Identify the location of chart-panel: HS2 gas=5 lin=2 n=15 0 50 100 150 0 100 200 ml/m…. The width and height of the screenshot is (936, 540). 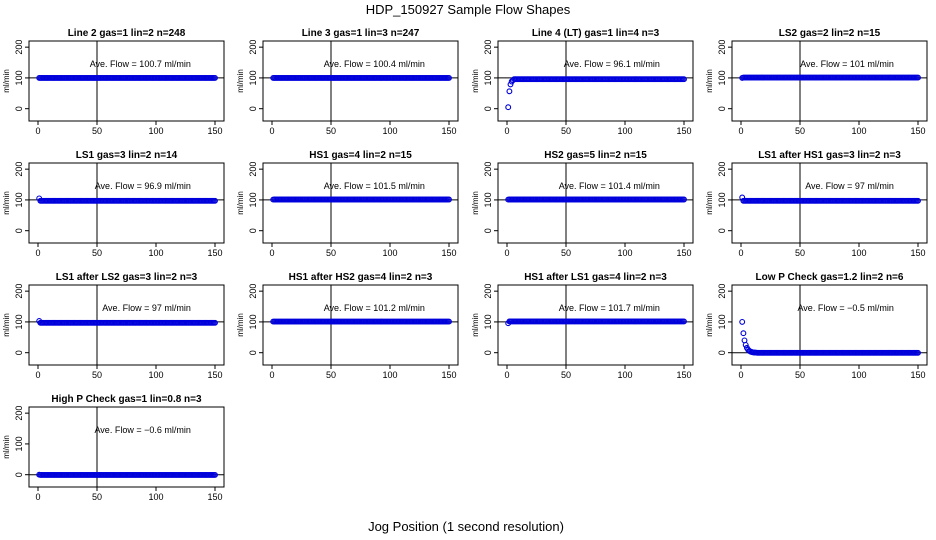
(582, 204).